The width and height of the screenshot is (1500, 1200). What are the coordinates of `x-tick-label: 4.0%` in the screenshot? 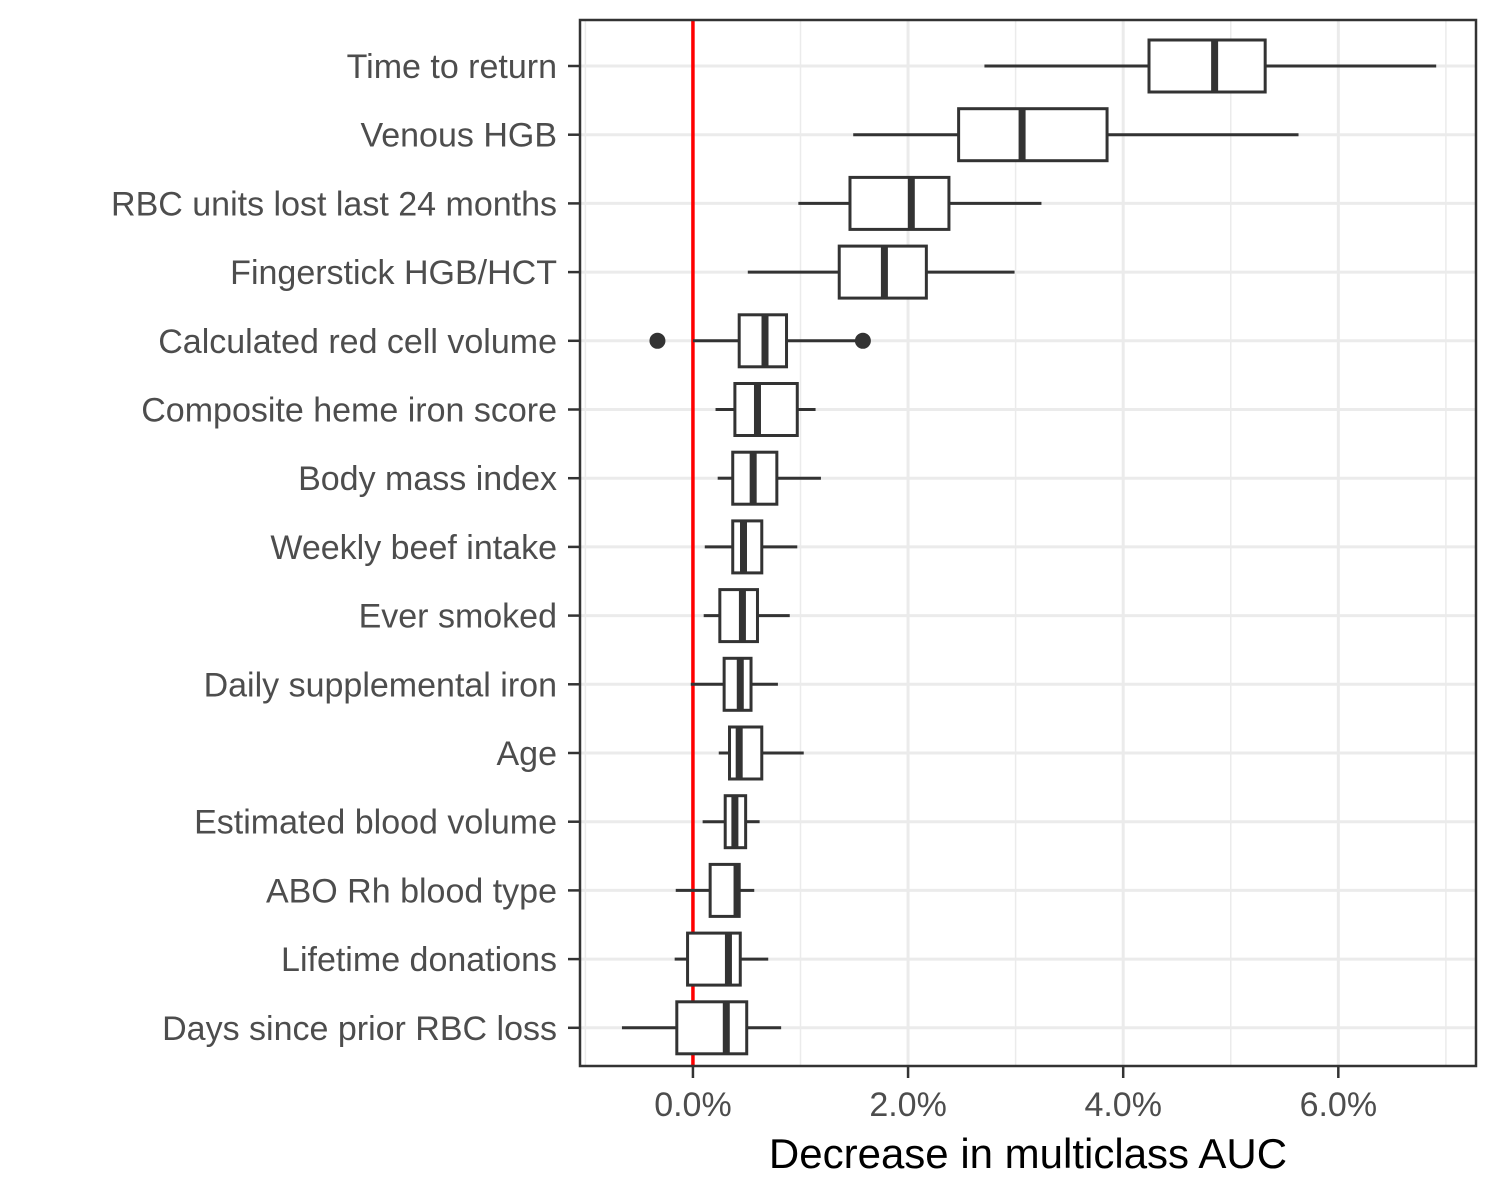 It's located at (1123, 1105).